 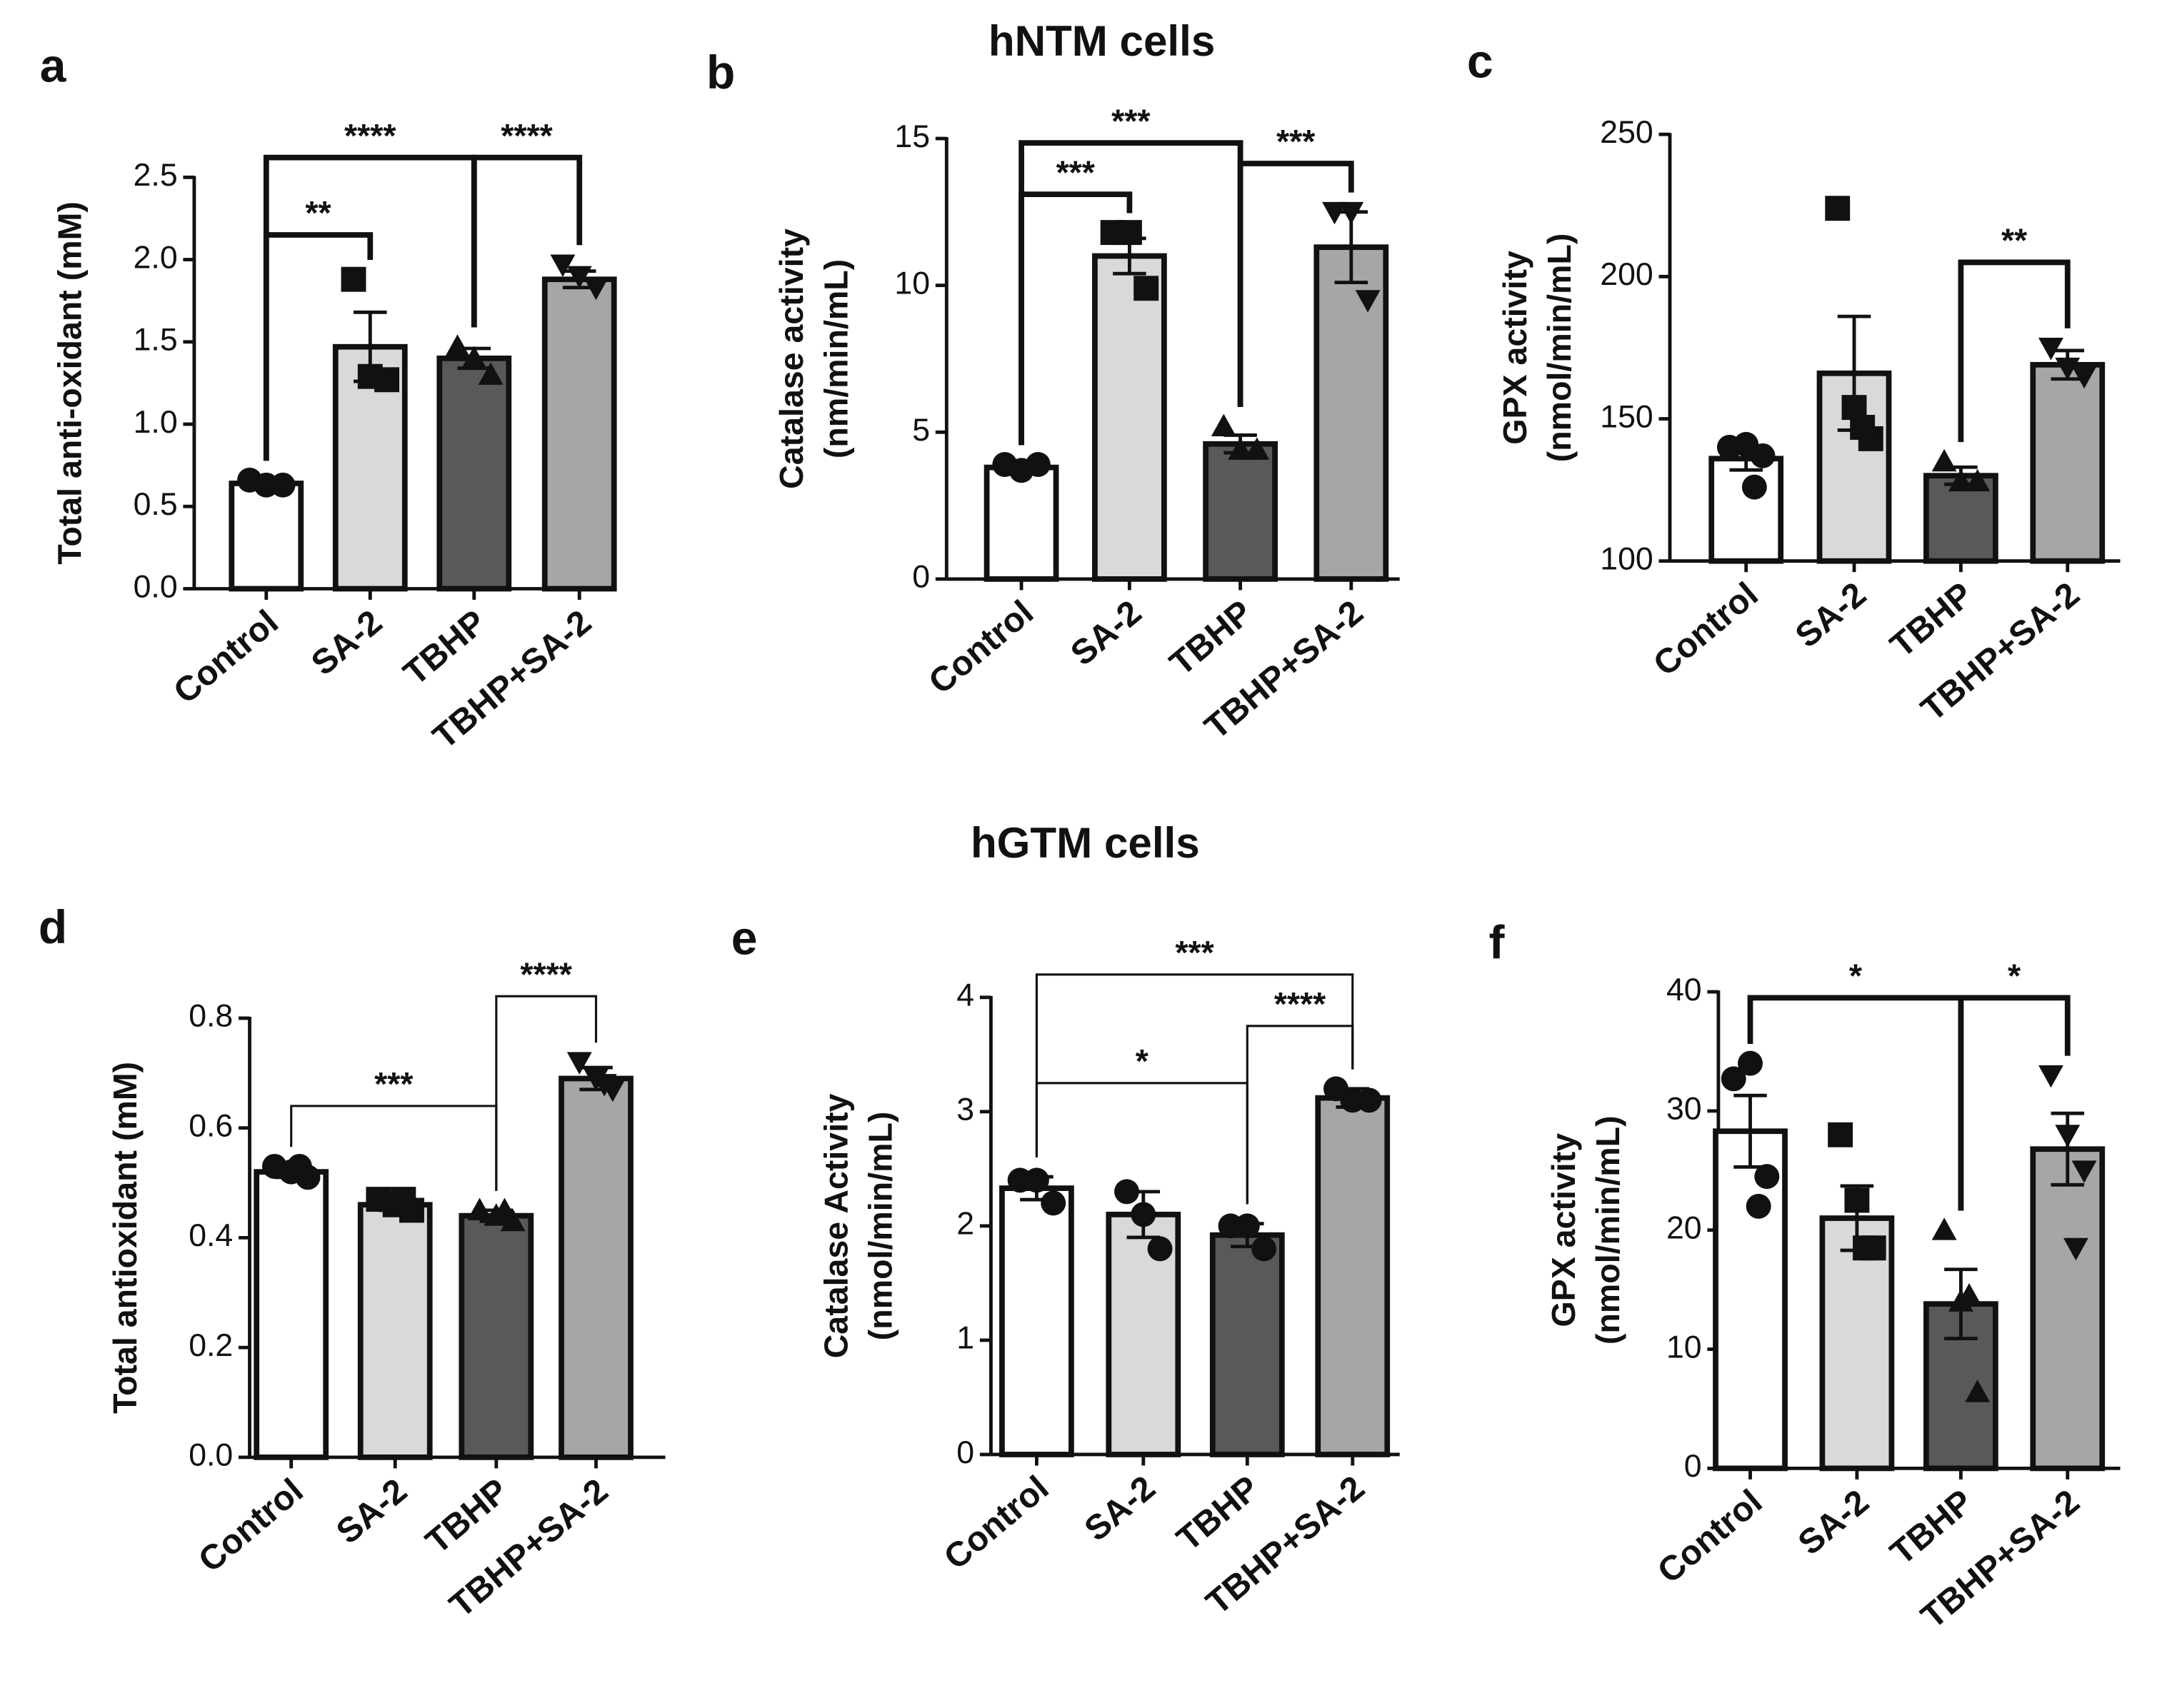 What do you see at coordinates (125, 1238) in the screenshot?
I see `y-axis-label: Total antioxidant (mM)` at bounding box center [125, 1238].